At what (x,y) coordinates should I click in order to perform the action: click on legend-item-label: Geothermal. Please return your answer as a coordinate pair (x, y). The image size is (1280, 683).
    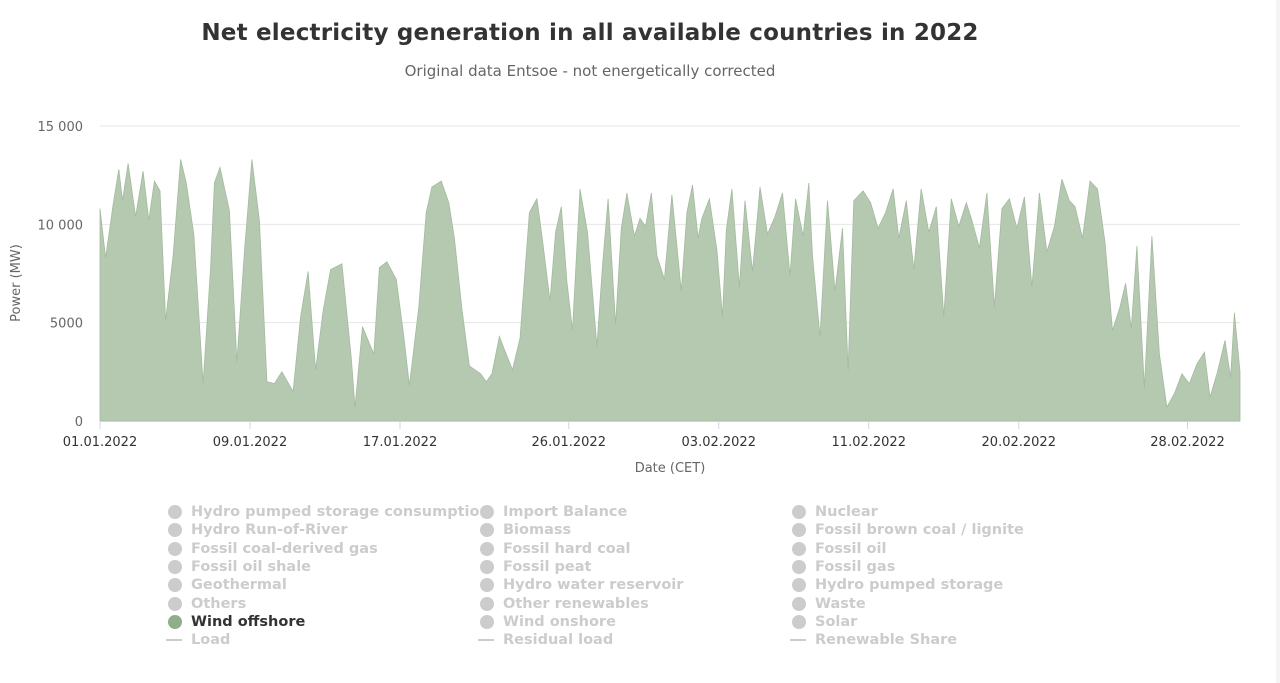
    Looking at the image, I should click on (239, 585).